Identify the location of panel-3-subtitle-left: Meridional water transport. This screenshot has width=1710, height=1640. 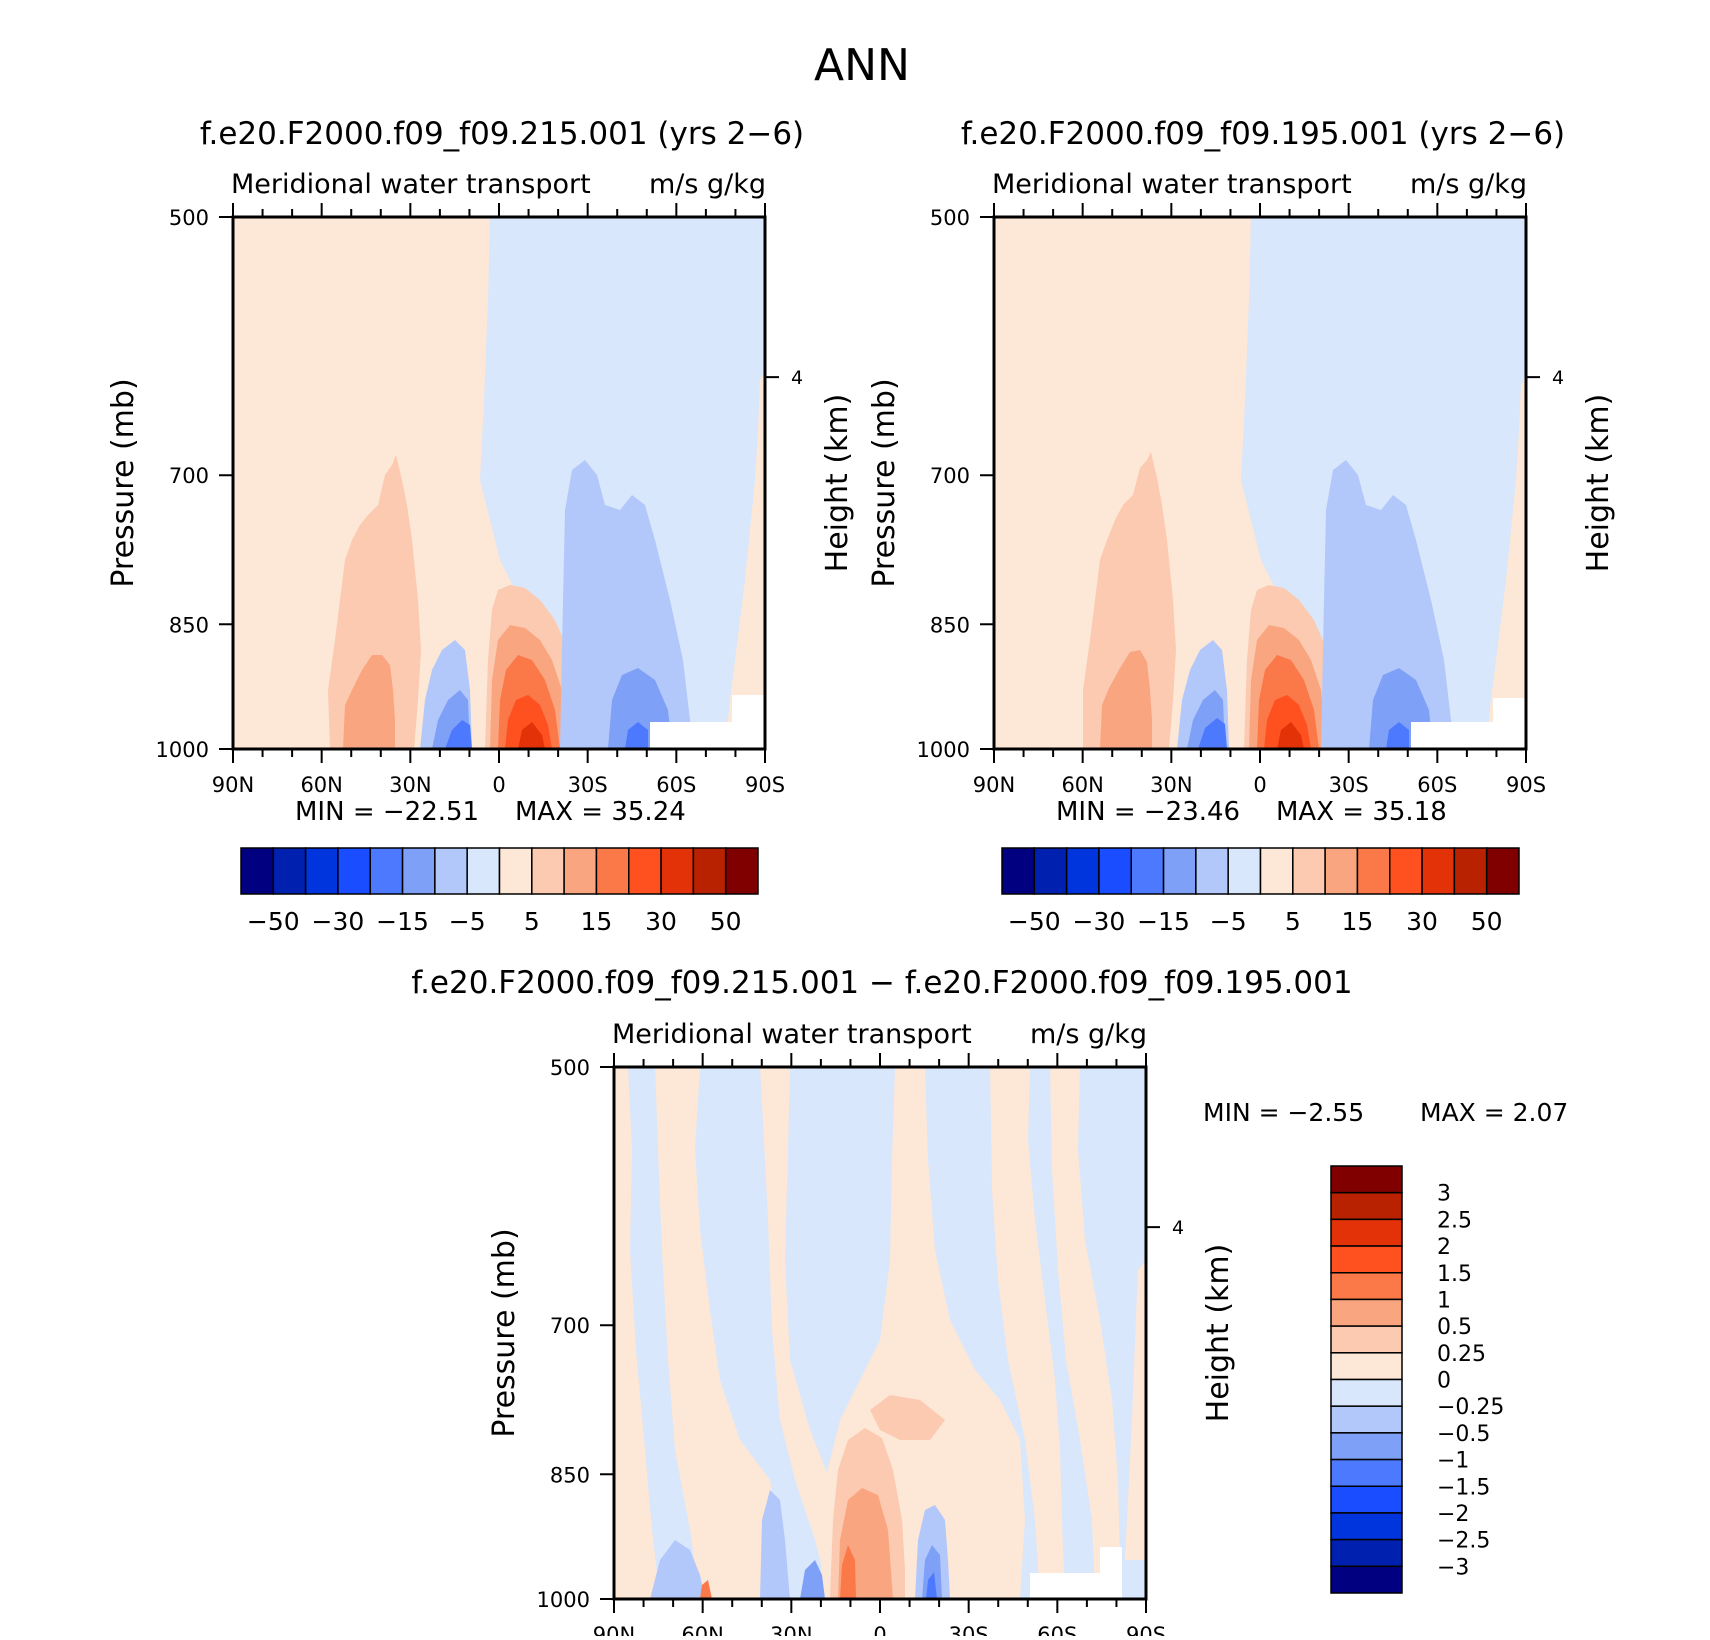
(792, 1034).